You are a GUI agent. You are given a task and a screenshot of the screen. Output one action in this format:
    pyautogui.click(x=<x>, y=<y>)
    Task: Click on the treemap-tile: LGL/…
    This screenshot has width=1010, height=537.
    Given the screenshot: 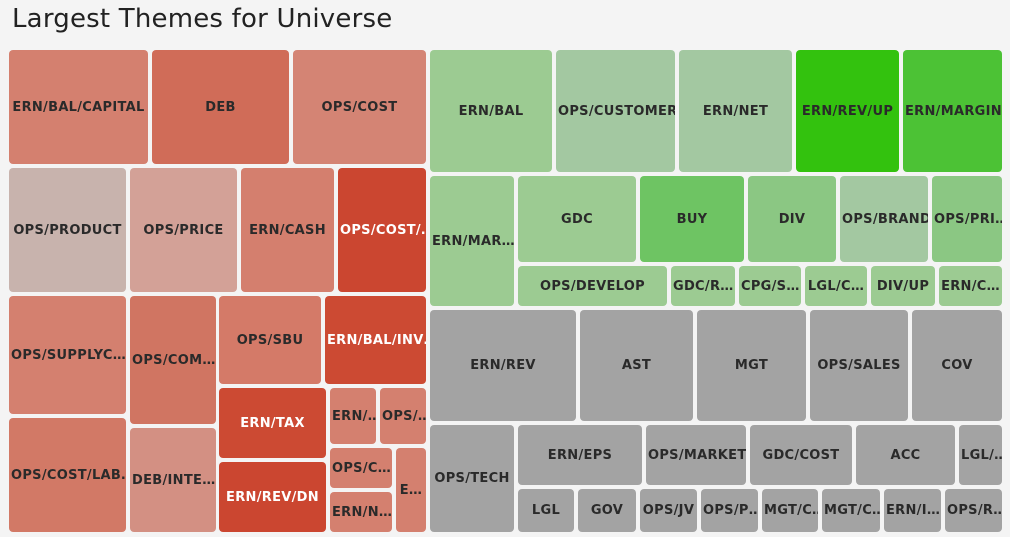 What is the action you would take?
    pyautogui.click(x=980, y=455)
    